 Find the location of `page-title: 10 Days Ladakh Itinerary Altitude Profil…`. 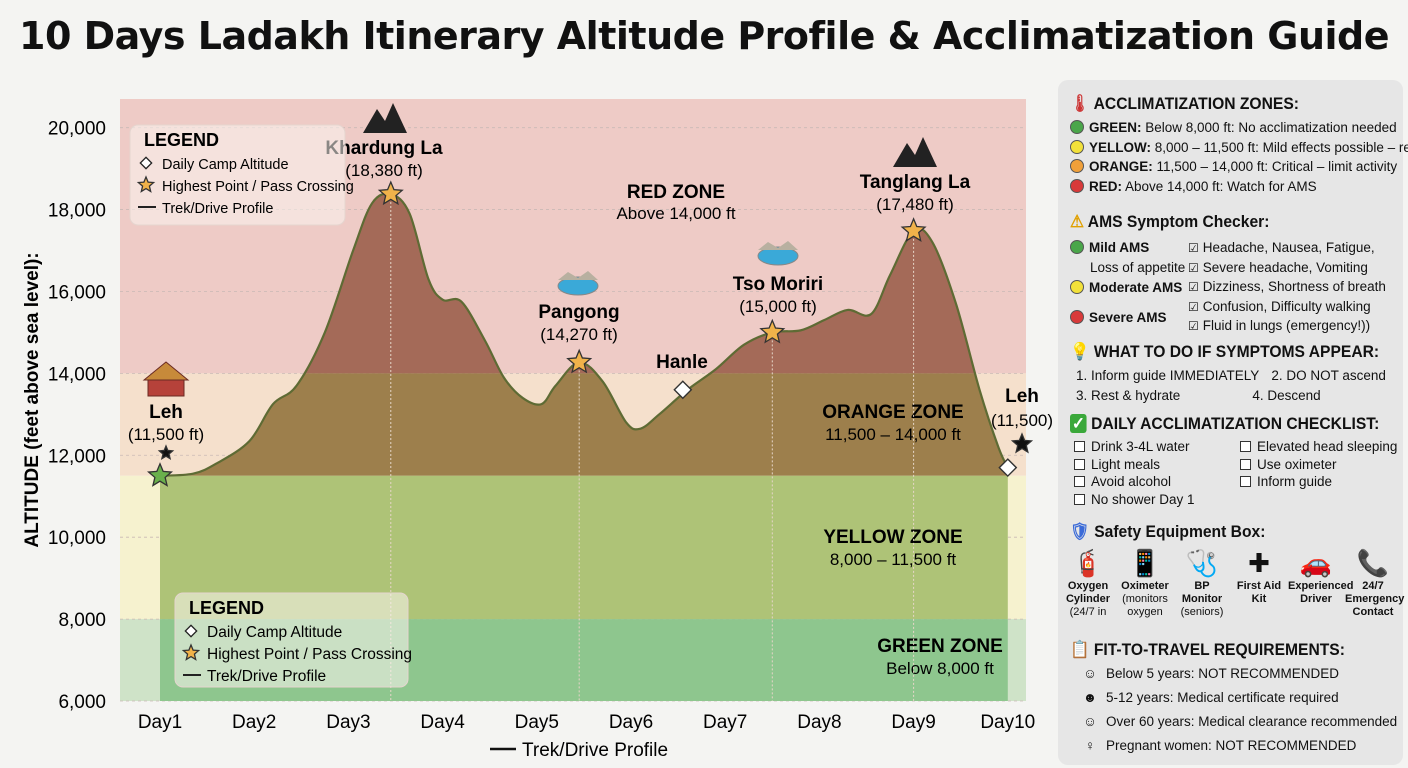

page-title: 10 Days Ladakh Itinerary Altitude Profil… is located at coordinates (704, 36).